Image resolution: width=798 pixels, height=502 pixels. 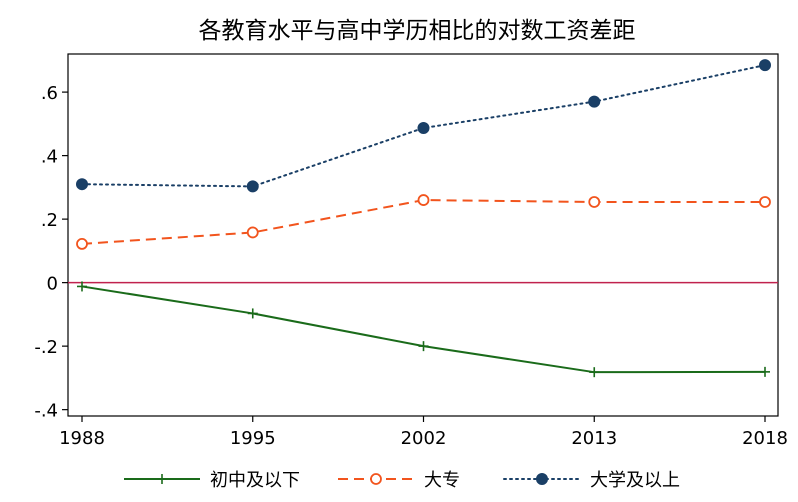 I want to click on y-tick-label: -.4, so click(x=46, y=411).